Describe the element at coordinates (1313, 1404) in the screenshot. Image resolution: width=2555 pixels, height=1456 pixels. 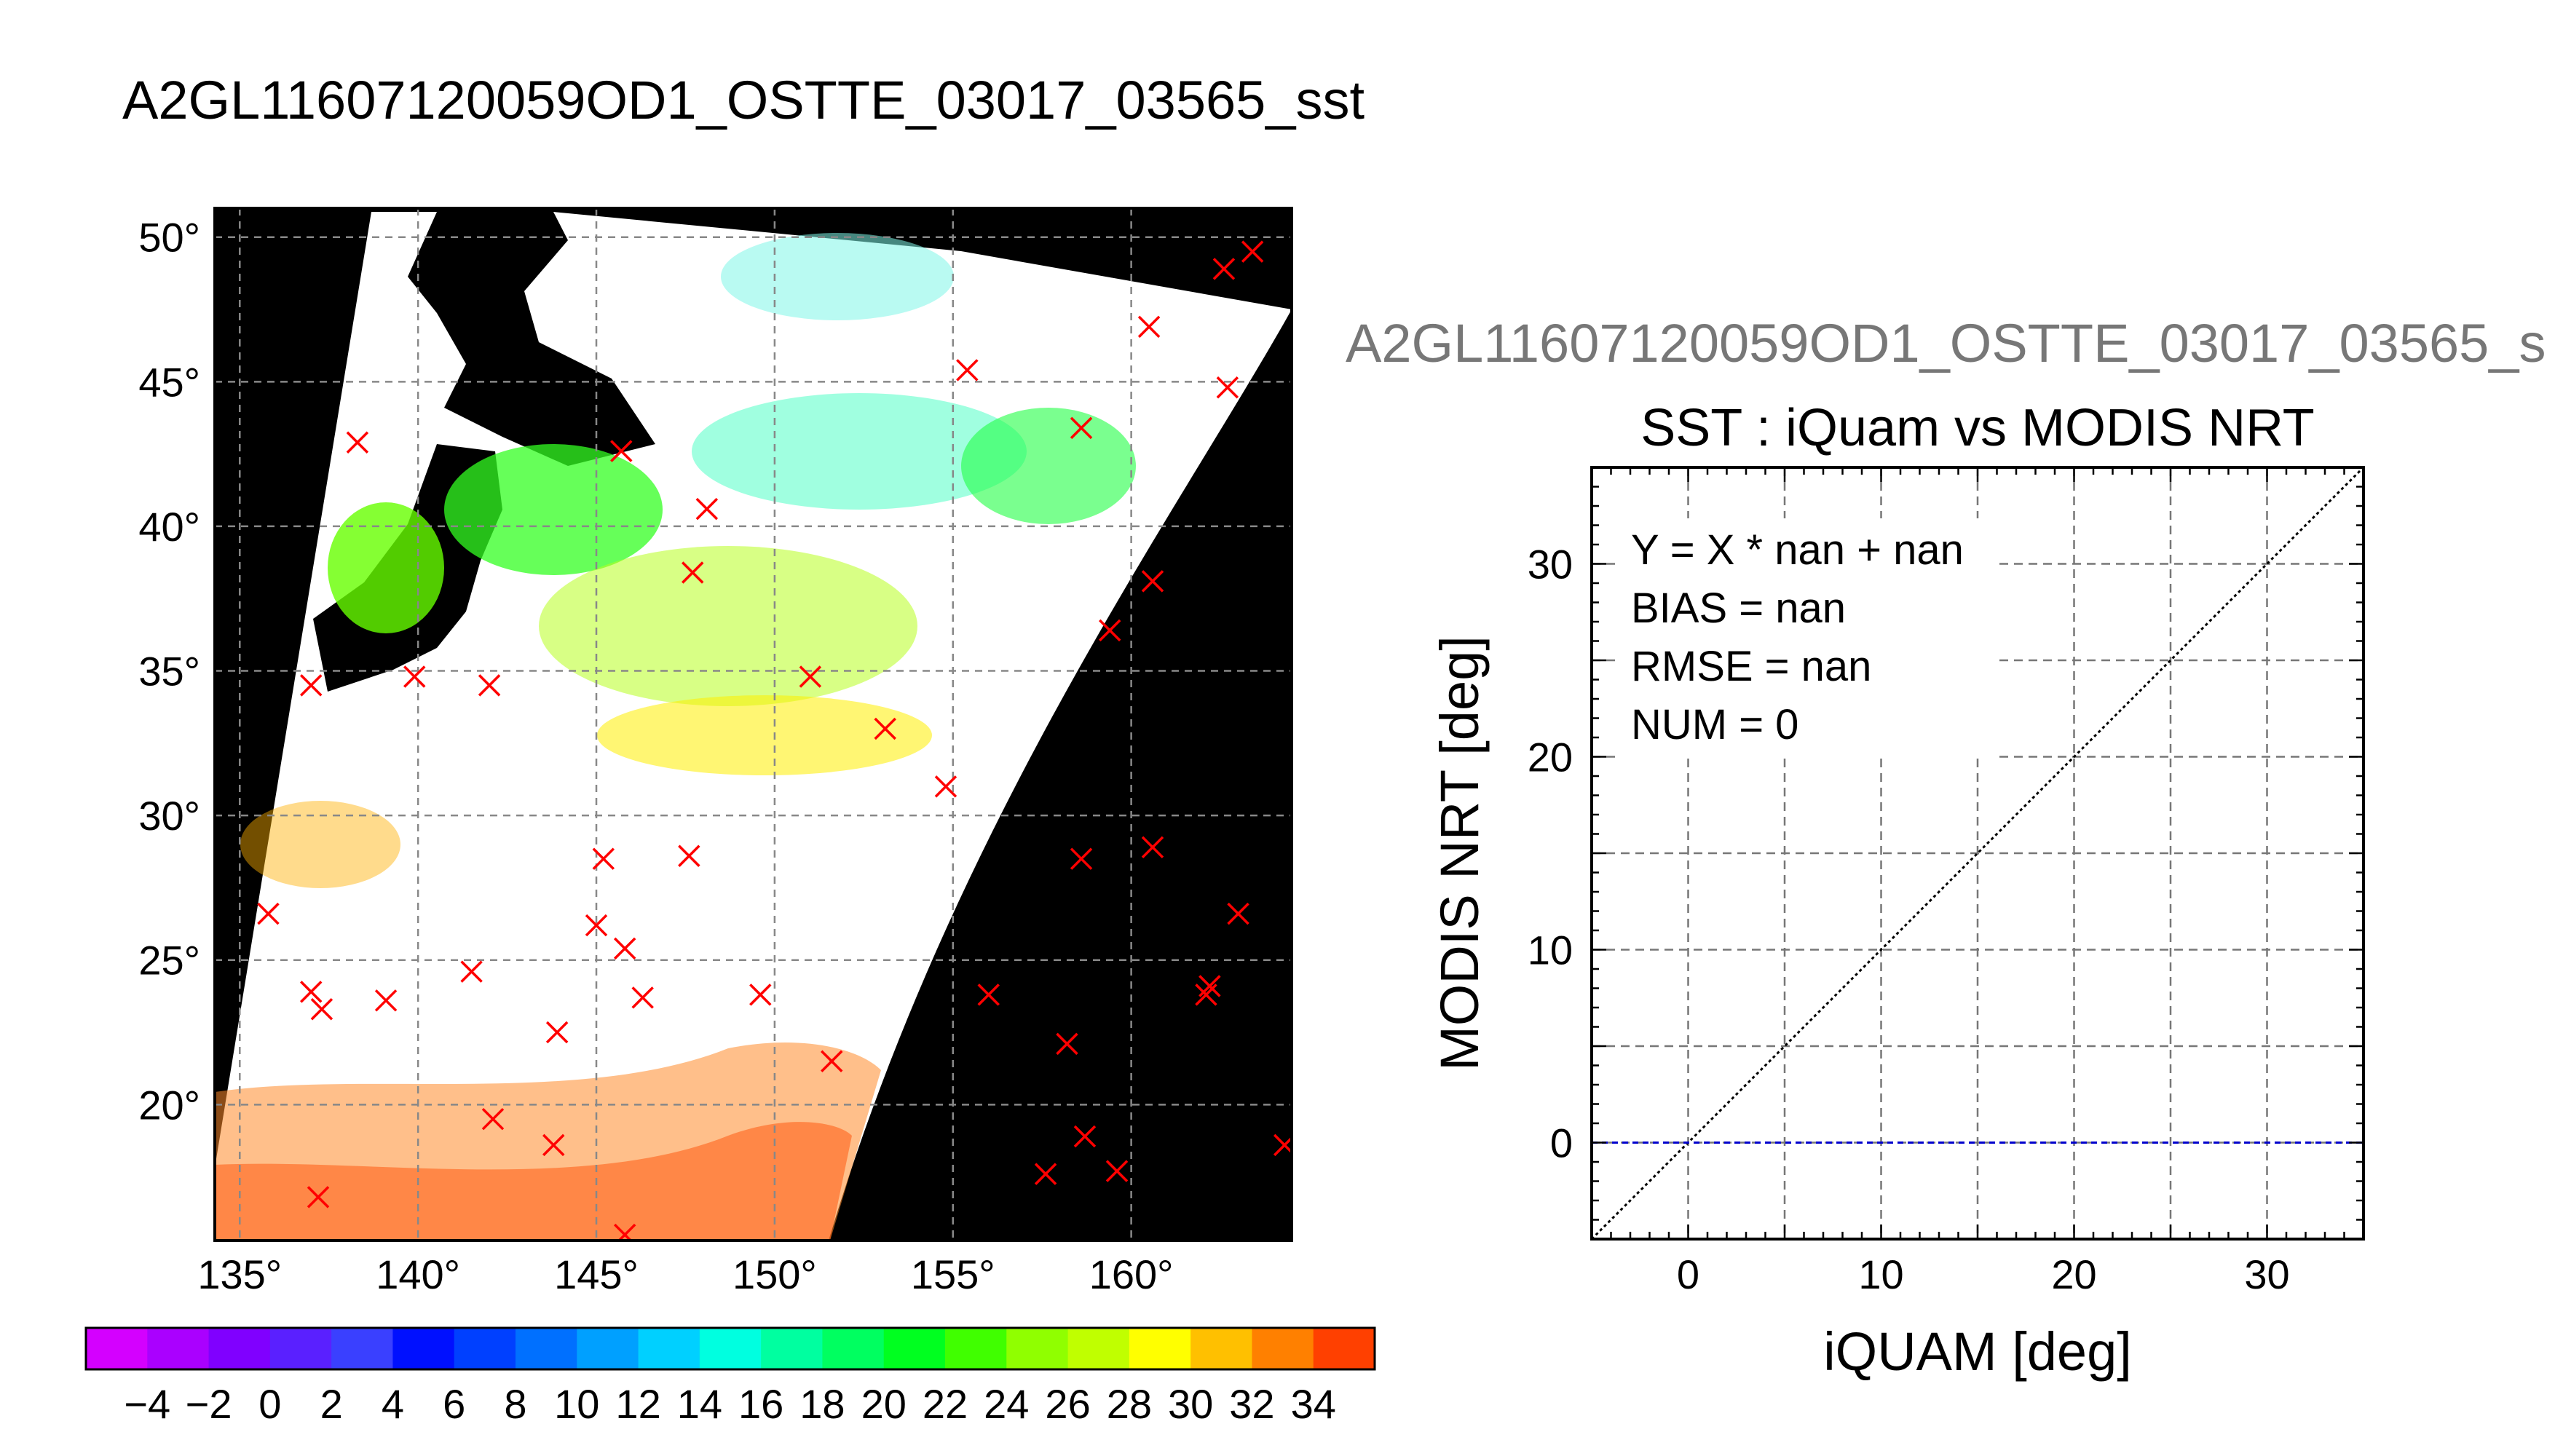
I see `colorbar-tick-label: 34` at that location.